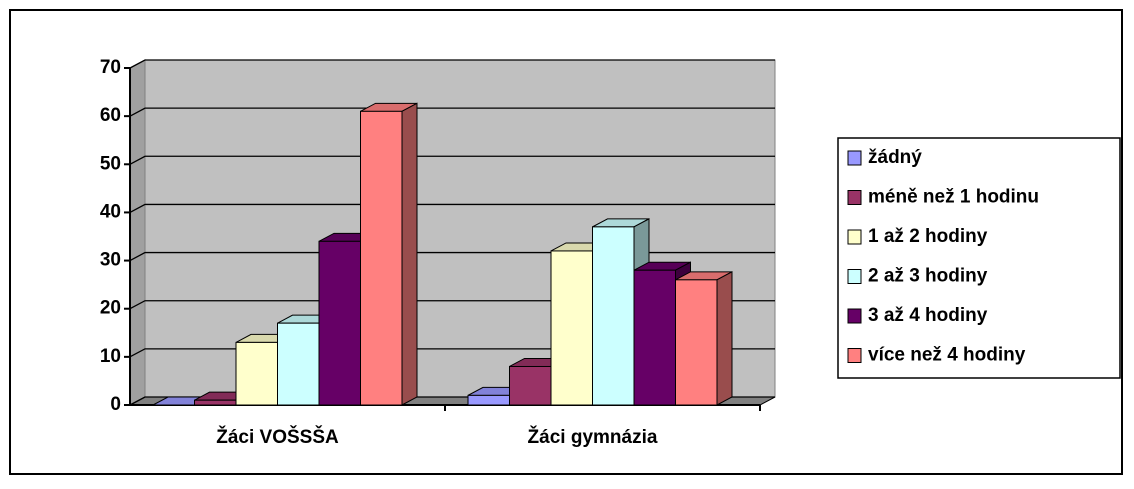 This screenshot has height=489, width=1134. I want to click on legend-label: 2 až 3 hodiny, so click(928, 276).